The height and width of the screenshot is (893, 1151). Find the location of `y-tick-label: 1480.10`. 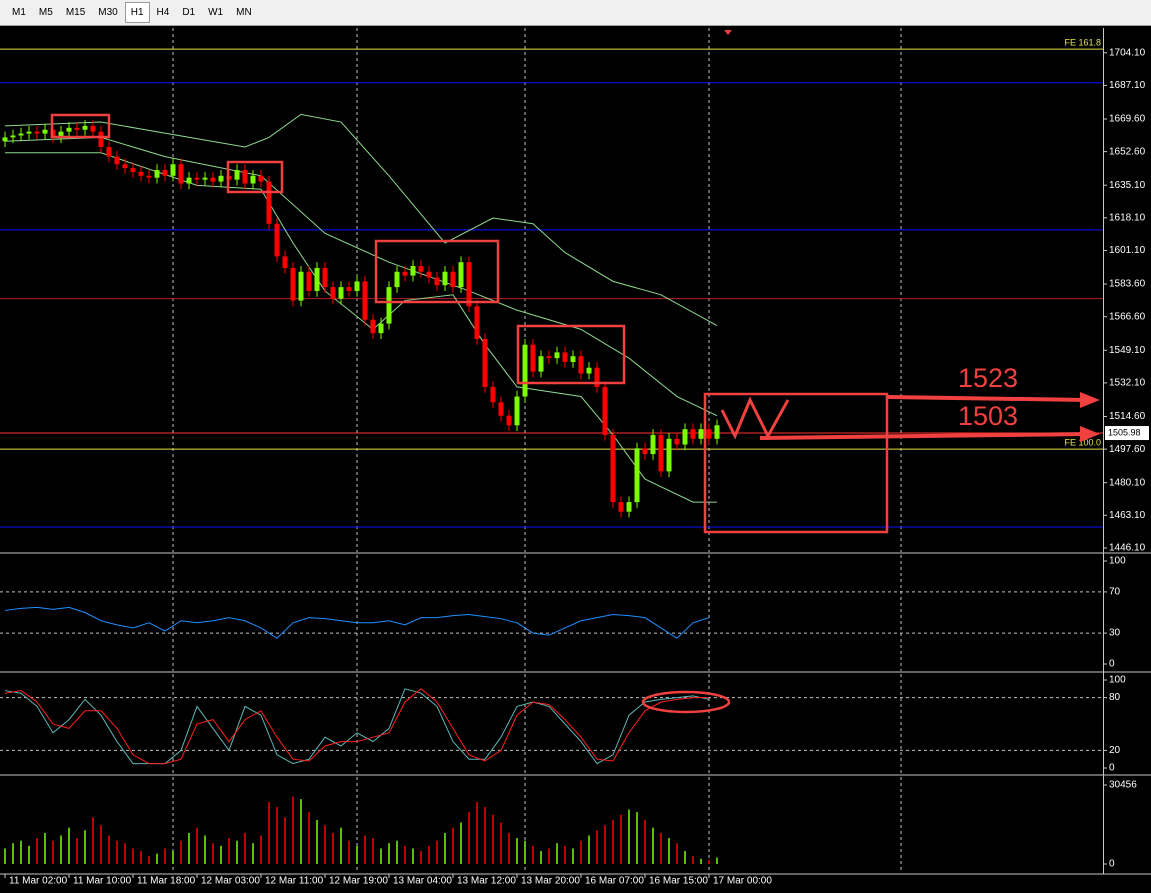

y-tick-label: 1480.10 is located at coordinates (1127, 482).